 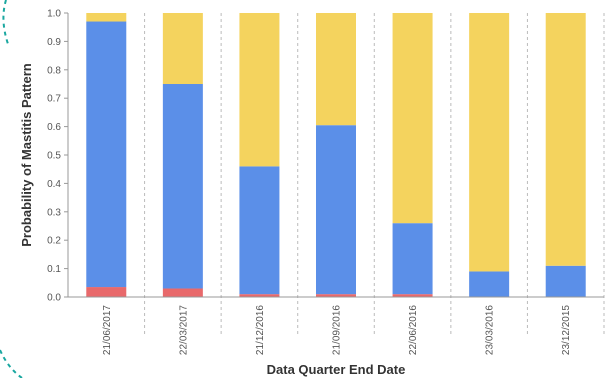 I want to click on y-tick-label: 0.3, so click(x=54, y=212).